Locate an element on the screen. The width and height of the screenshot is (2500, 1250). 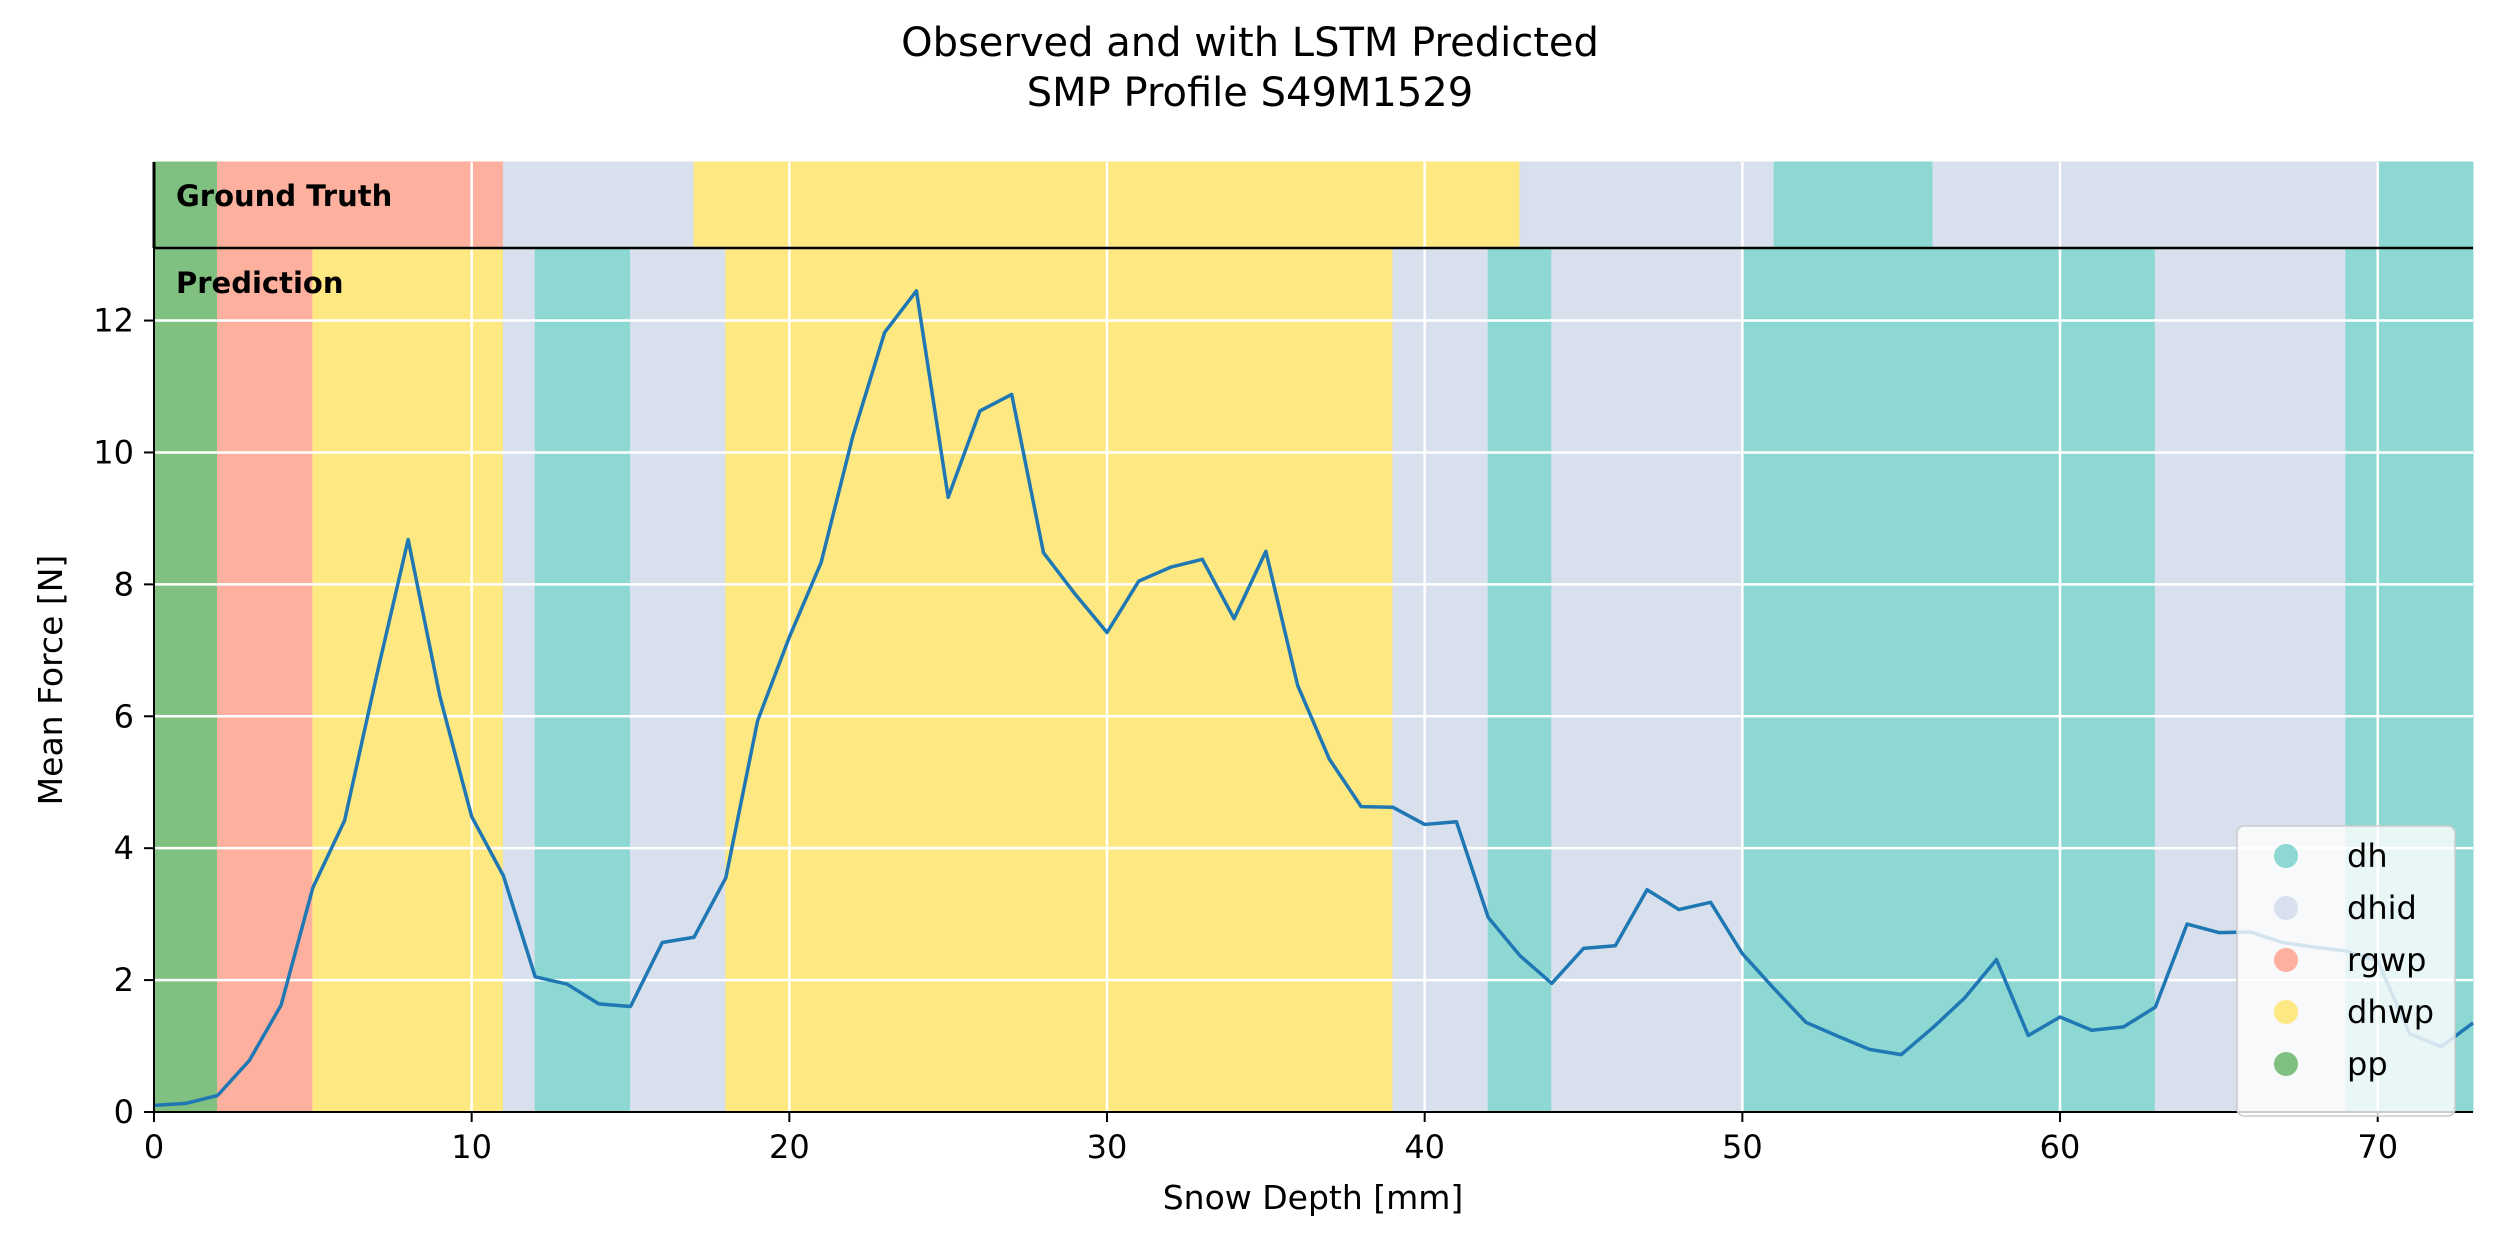
y-axis-label: Mean Force [N] is located at coordinates (50, 680).